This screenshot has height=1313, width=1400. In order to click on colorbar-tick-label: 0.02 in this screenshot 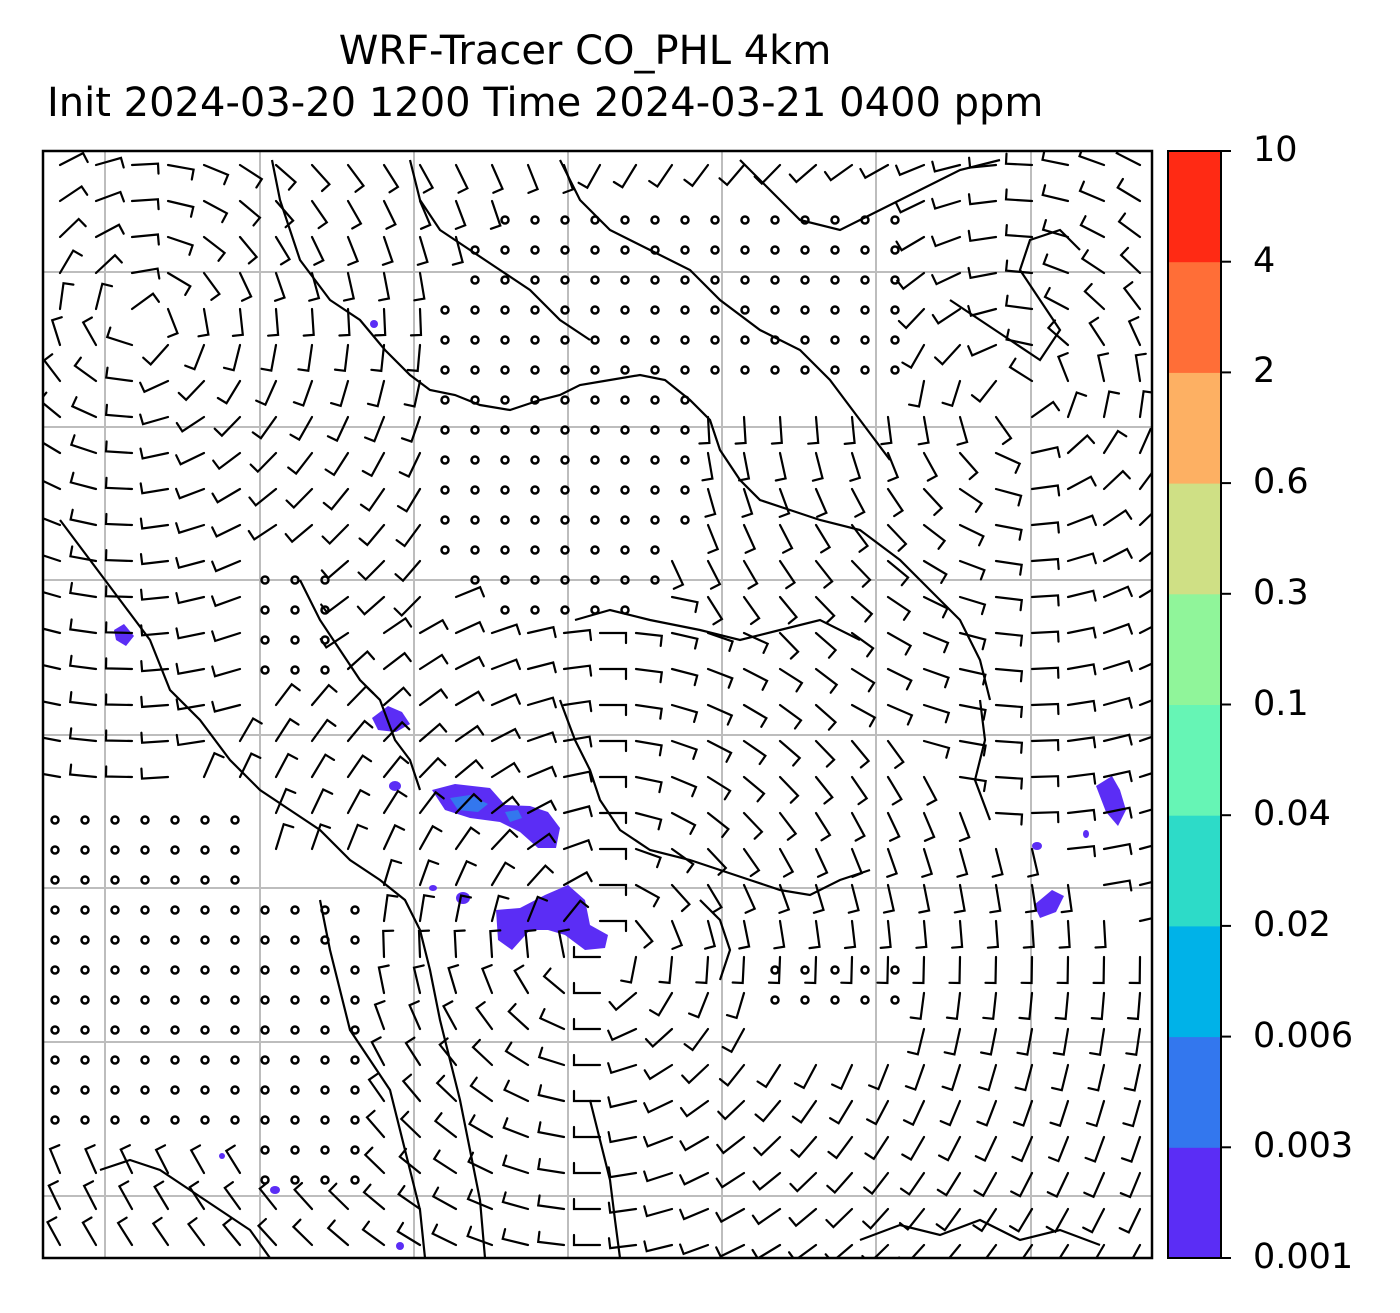, I will do `click(1292, 924)`.